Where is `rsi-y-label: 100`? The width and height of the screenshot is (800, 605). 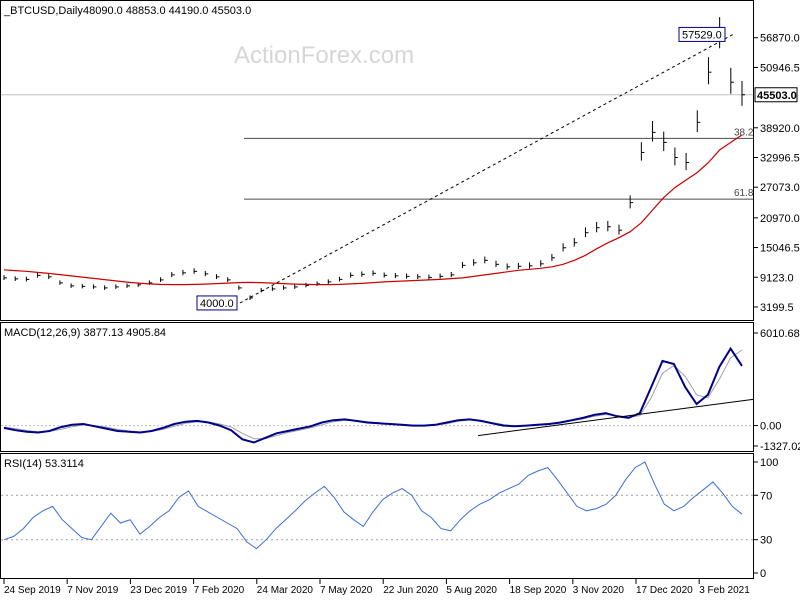
rsi-y-label: 100 is located at coordinates (769, 463).